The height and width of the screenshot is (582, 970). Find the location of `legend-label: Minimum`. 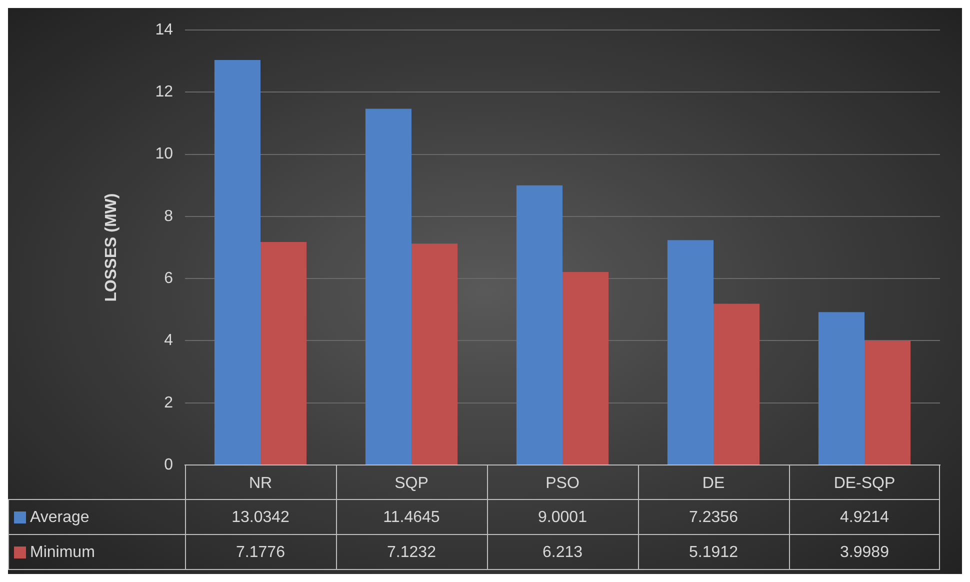

legend-label: Minimum is located at coordinates (62, 552).